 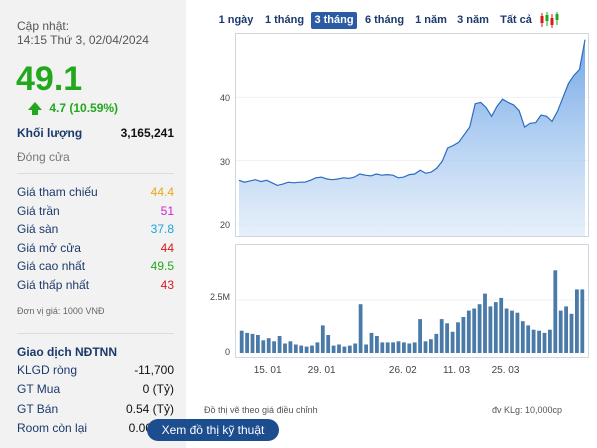 What do you see at coordinates (162, 266) in the screenshot?
I see `stat-value: 49.5` at bounding box center [162, 266].